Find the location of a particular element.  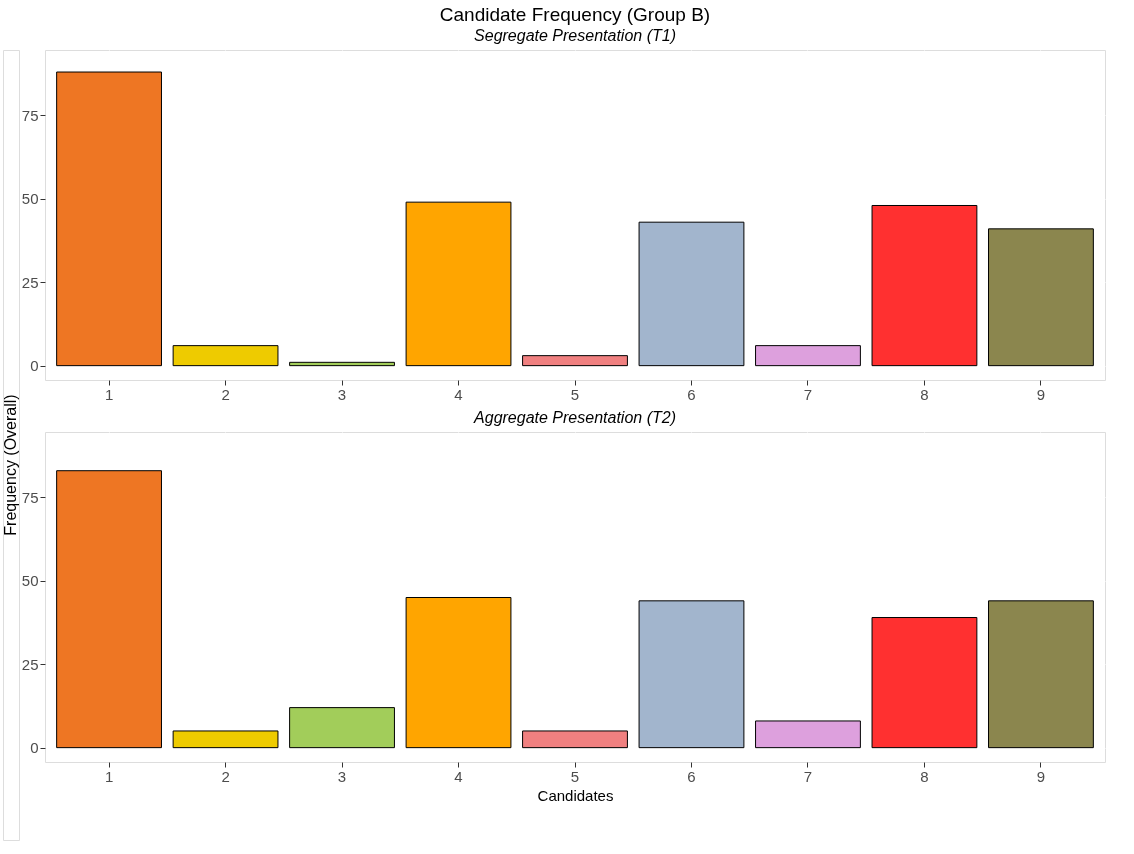

chart-title: Candidate Frequency (Group B) is located at coordinates (575, 14).